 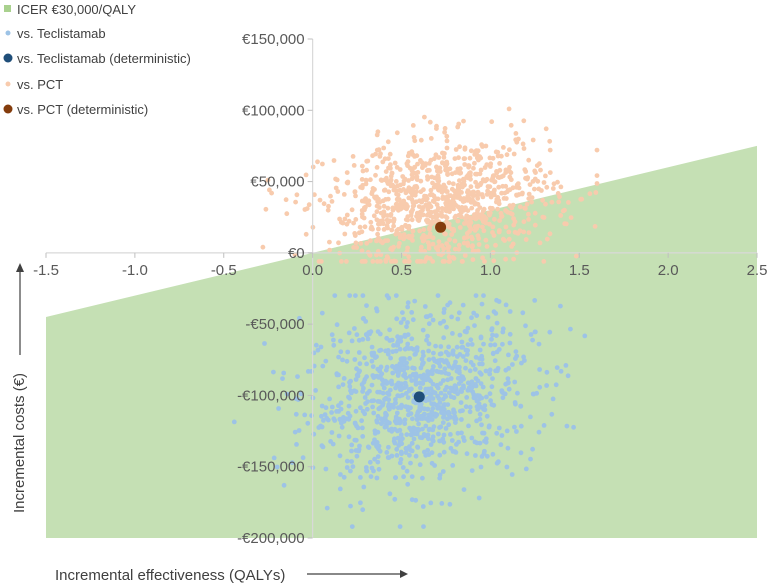 I want to click on x-axis-title: Incremental effectiveness (QALYs), so click(x=170, y=575).